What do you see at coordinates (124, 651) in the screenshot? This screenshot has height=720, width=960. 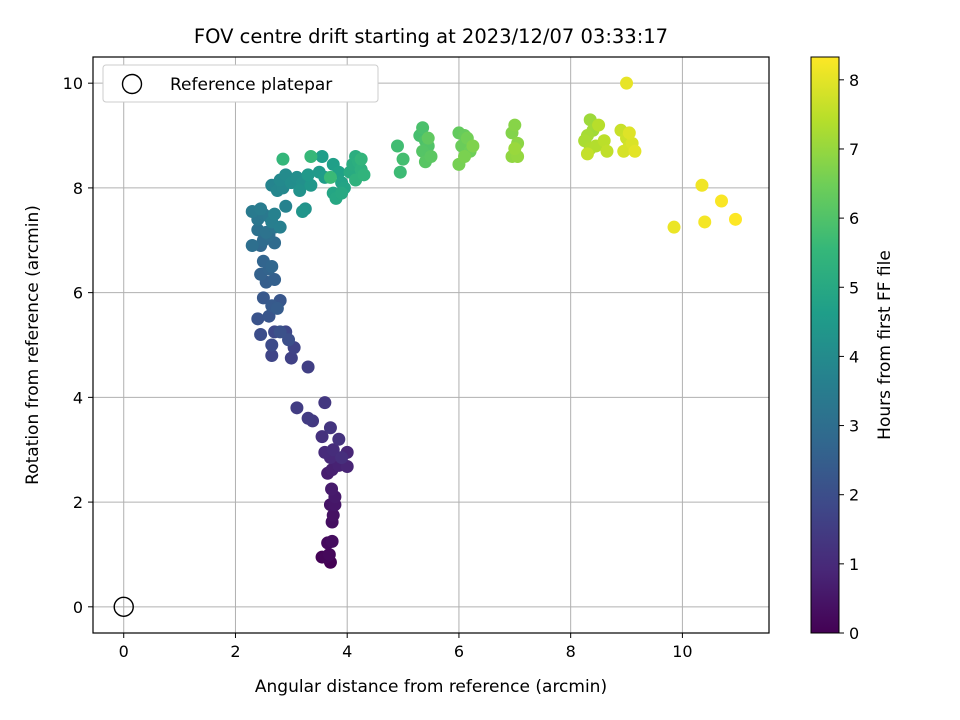 I see `x-tick-label: 0` at bounding box center [124, 651].